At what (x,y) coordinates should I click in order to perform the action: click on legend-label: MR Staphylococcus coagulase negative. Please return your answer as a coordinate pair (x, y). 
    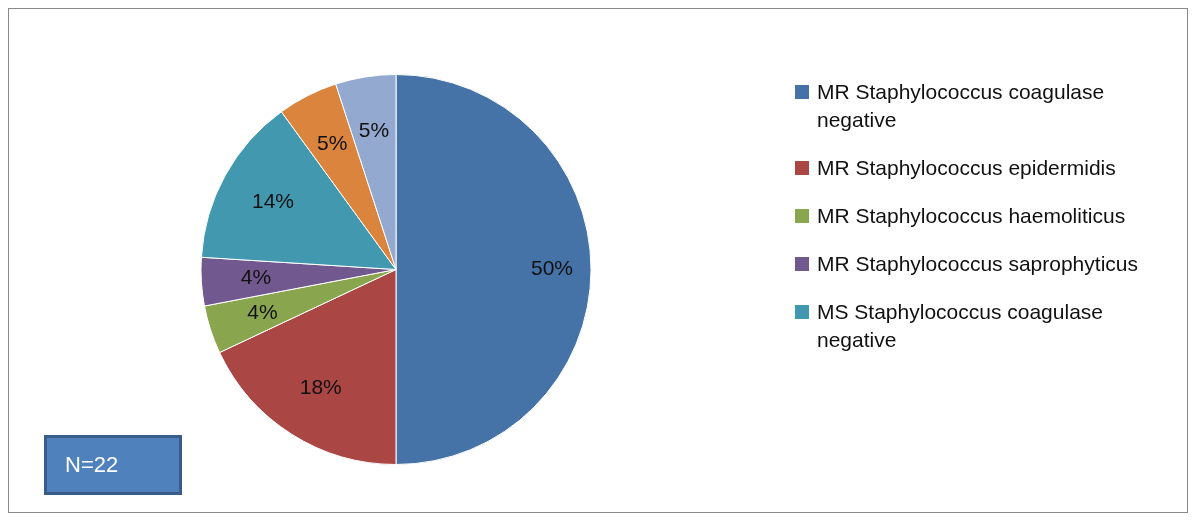
    Looking at the image, I should click on (961, 106).